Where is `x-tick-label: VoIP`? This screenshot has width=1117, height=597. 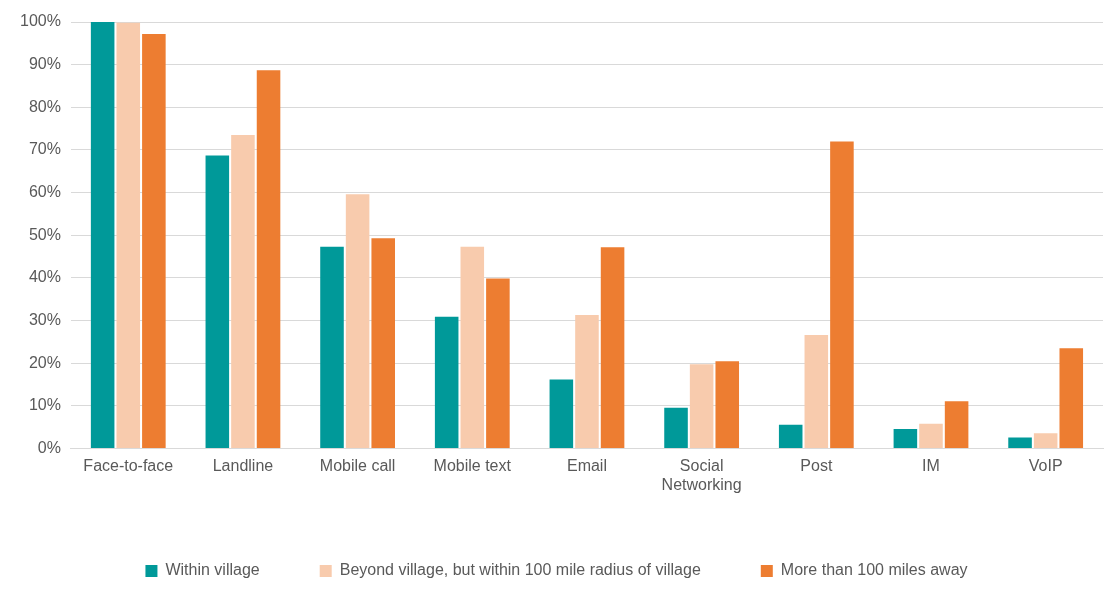
x-tick-label: VoIP is located at coordinates (1045, 465).